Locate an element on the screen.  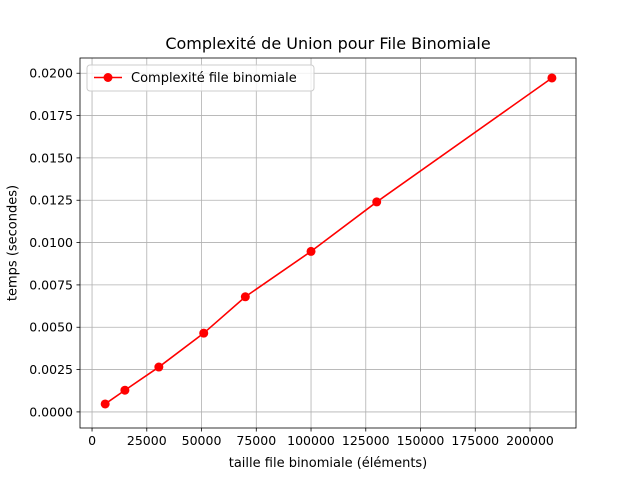
x-tick-label: 0 is located at coordinates (92, 440).